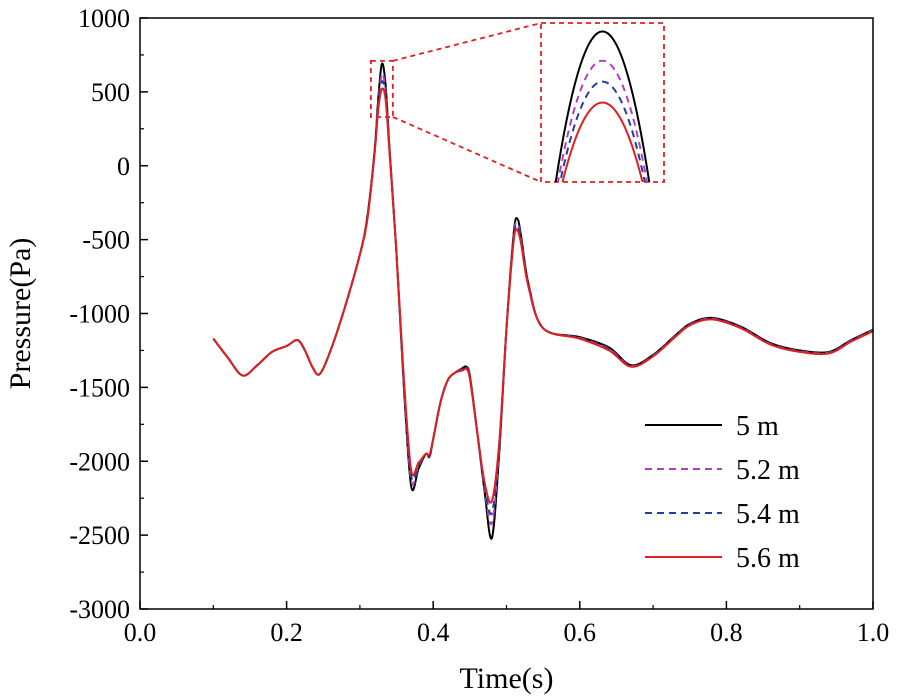 The height and width of the screenshot is (699, 900). I want to click on y-tick-label: 0, so click(123, 166).